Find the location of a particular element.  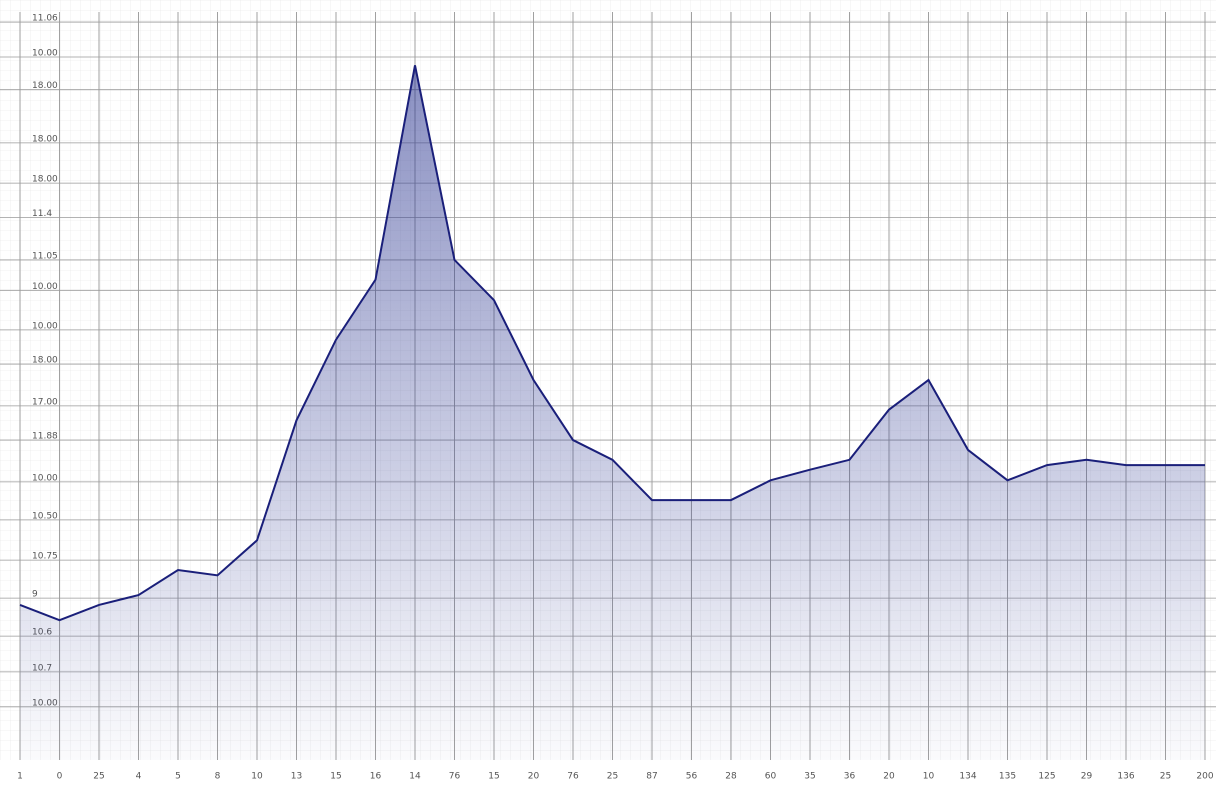

y-tick-label: 11.88 is located at coordinates (45, 437).